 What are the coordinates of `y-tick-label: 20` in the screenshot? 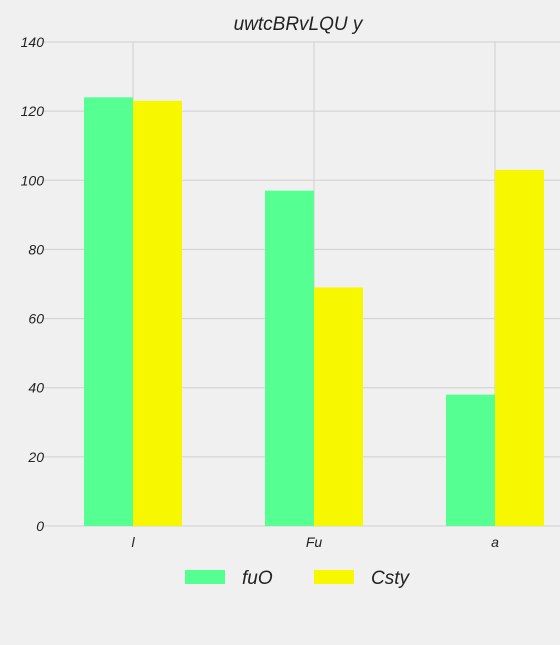 It's located at (35, 457).